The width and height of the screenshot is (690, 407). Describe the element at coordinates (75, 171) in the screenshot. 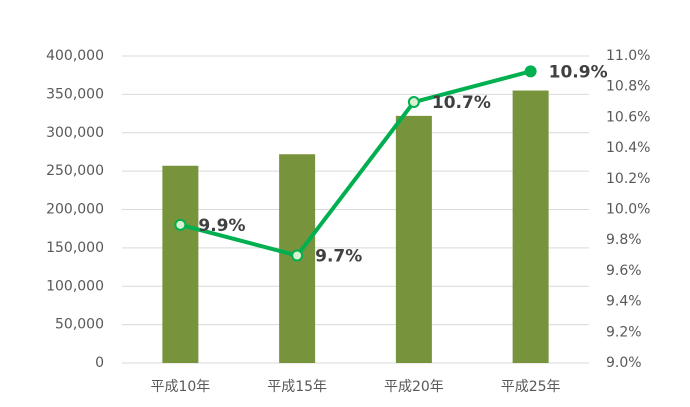

I see `y-tick-label: 250,000` at that location.